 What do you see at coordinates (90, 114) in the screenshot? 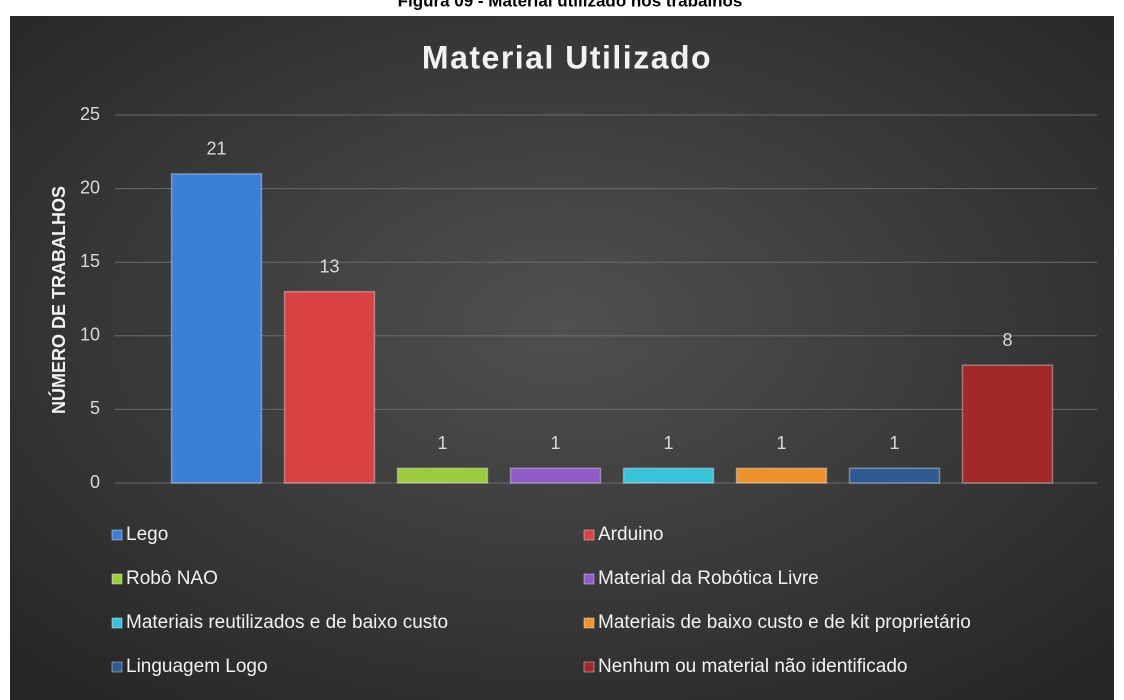
I see `y-tick-label: 25` at bounding box center [90, 114].